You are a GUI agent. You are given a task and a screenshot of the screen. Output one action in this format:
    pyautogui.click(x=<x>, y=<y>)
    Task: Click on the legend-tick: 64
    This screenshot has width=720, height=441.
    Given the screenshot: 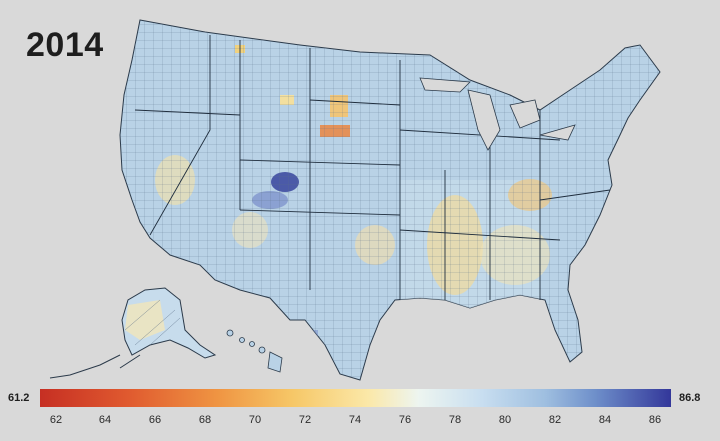 What is the action you would take?
    pyautogui.click(x=105, y=420)
    